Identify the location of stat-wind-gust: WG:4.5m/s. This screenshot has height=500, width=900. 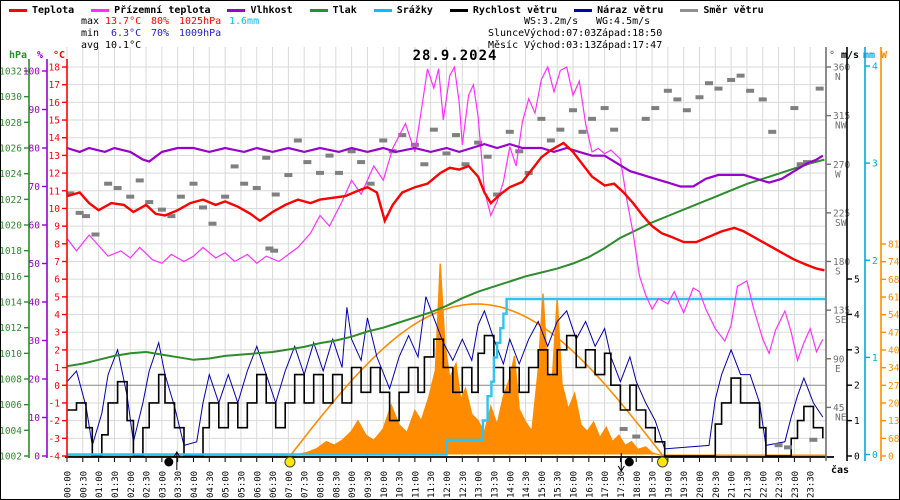
(623, 21).